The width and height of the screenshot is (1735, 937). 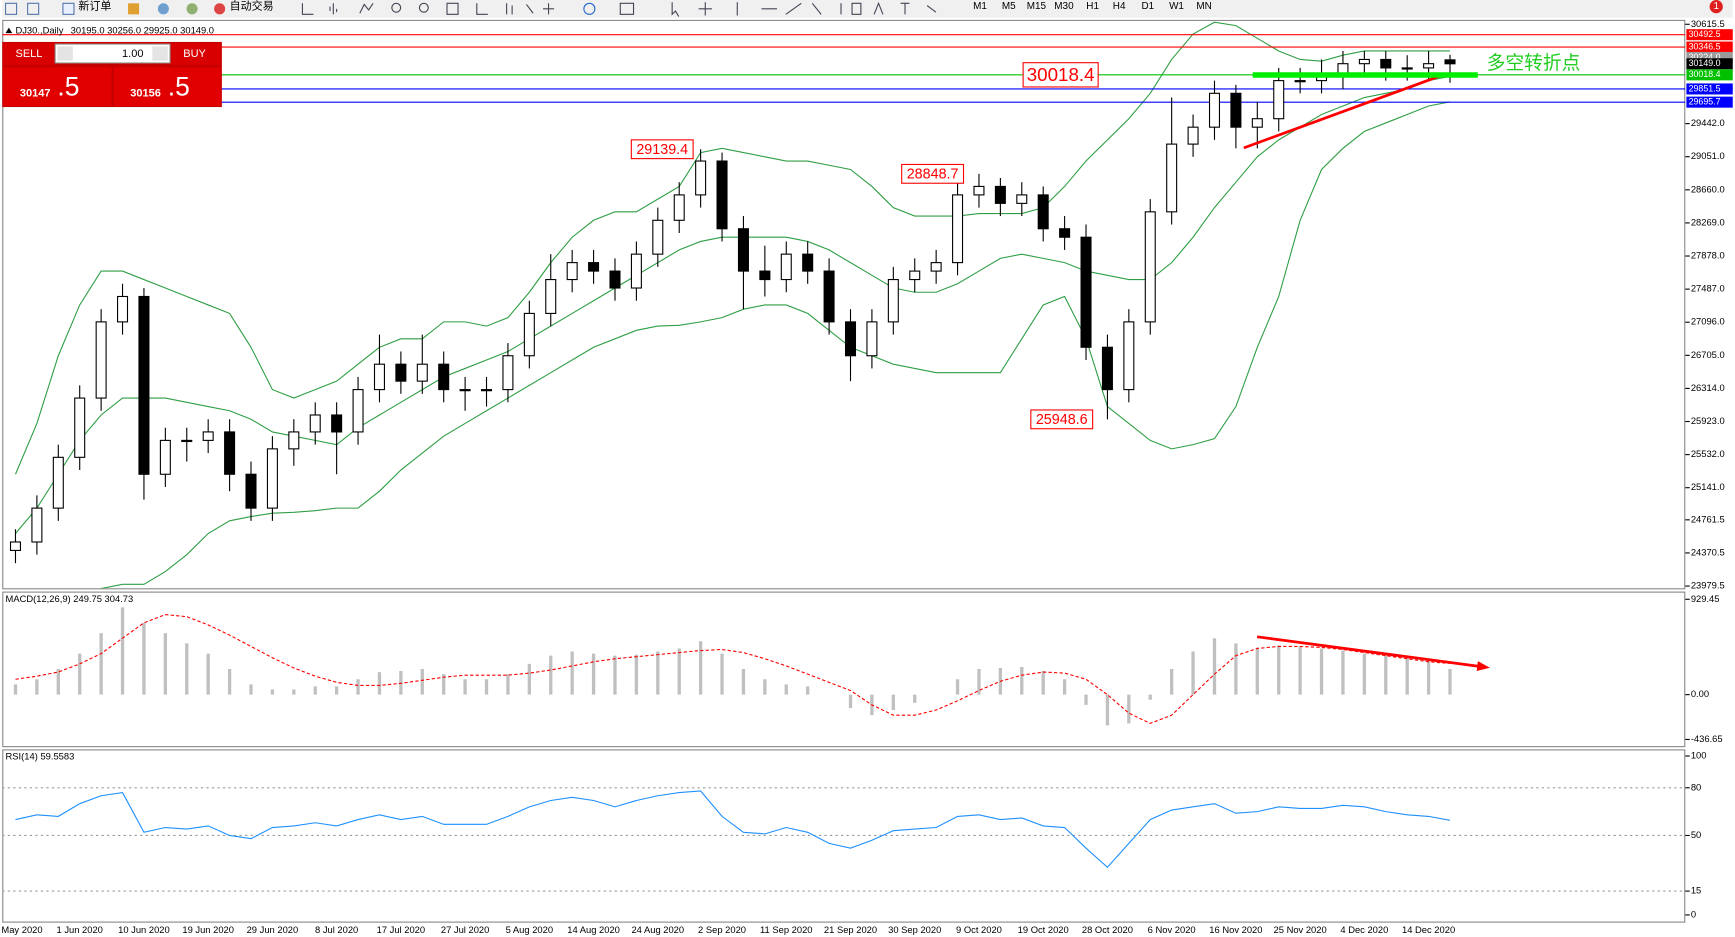 I want to click on macd-arrow, so click(x=1369, y=651).